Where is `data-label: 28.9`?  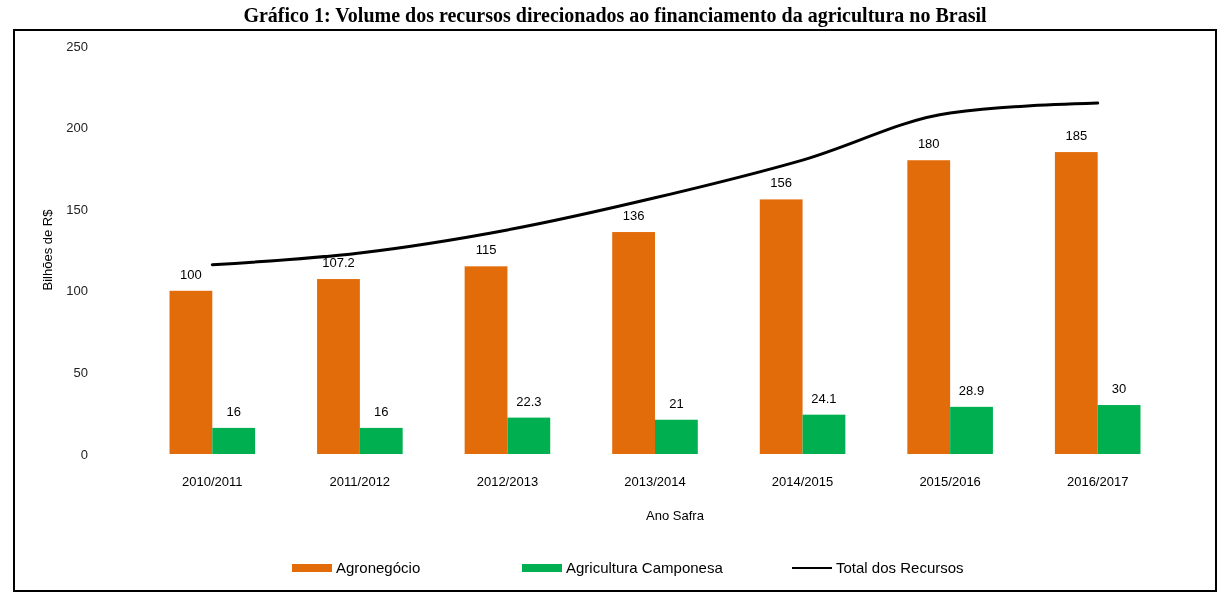 data-label: 28.9 is located at coordinates (971, 390).